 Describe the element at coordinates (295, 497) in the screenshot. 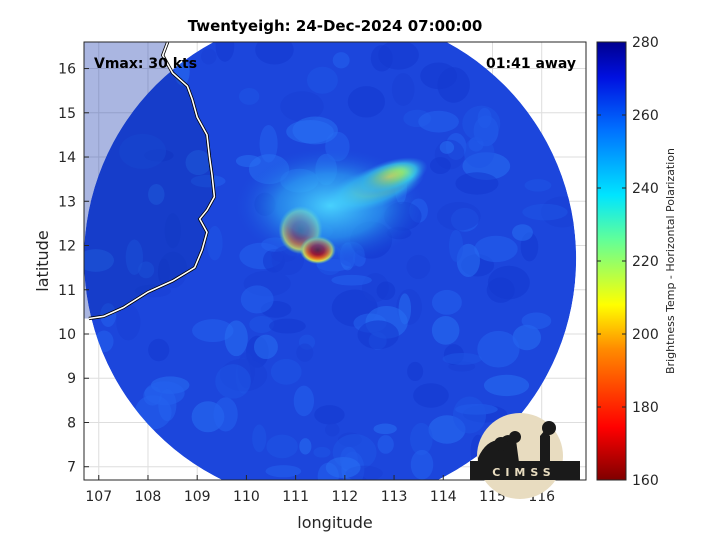

I see `x-tick-label: 111` at that location.